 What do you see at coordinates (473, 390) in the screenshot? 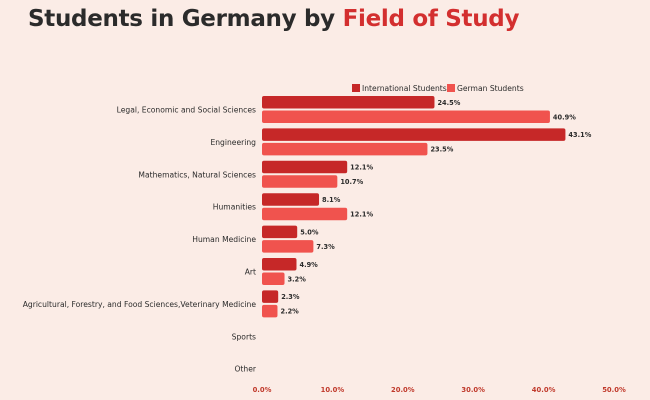
I see `x-tick-label: 30.0%` at bounding box center [473, 390].